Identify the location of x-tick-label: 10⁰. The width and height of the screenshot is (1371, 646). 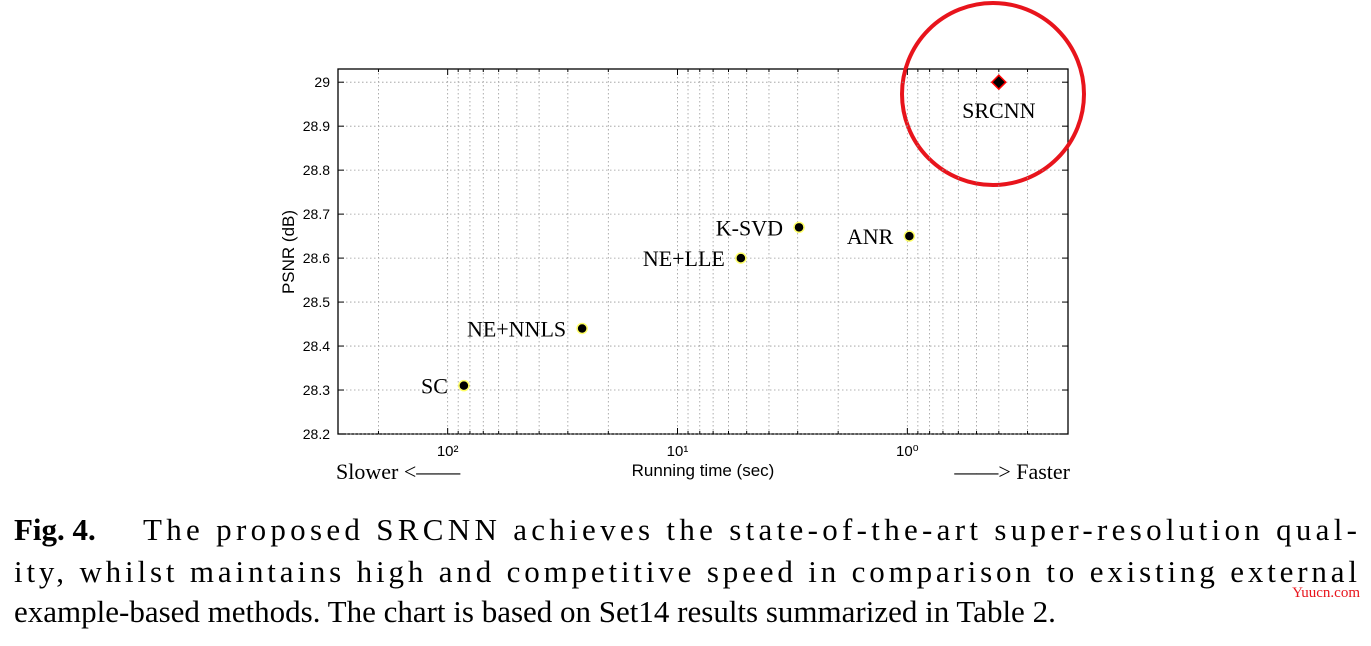
(907, 451).